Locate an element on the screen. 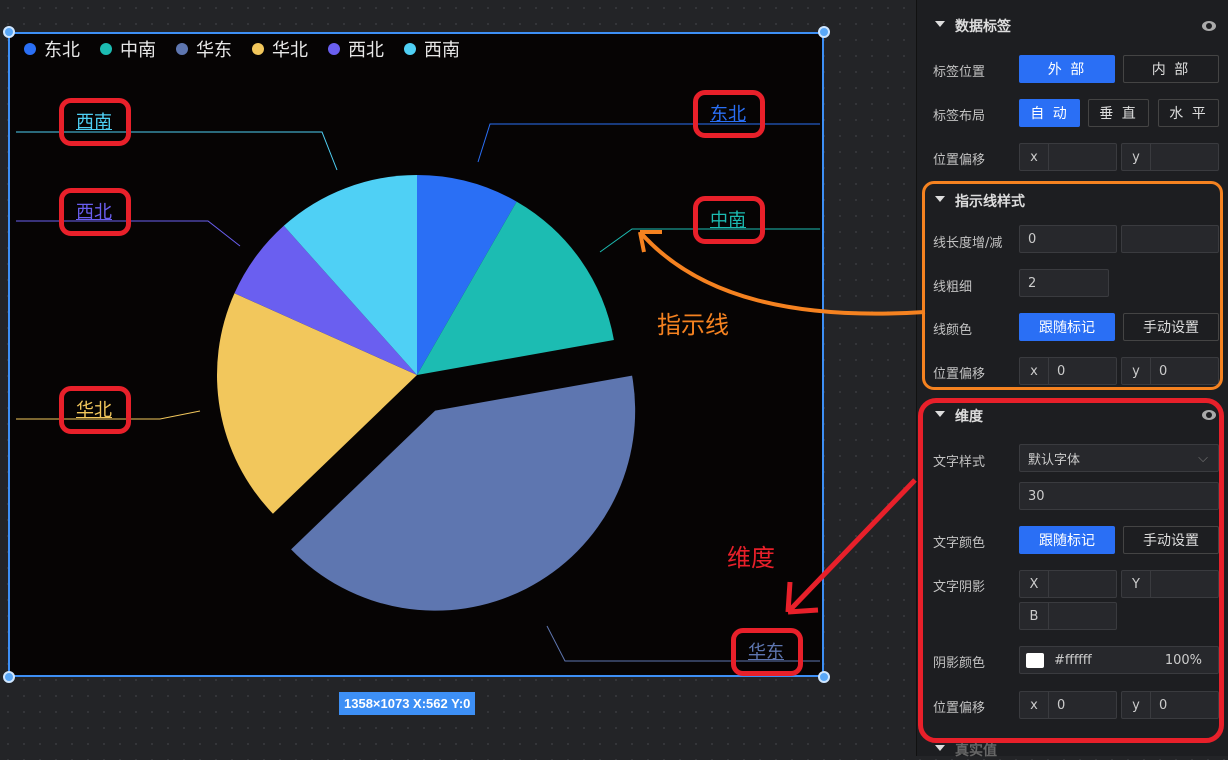 The image size is (1228, 760). line-manual-button: 手动设置 is located at coordinates (1171, 327).